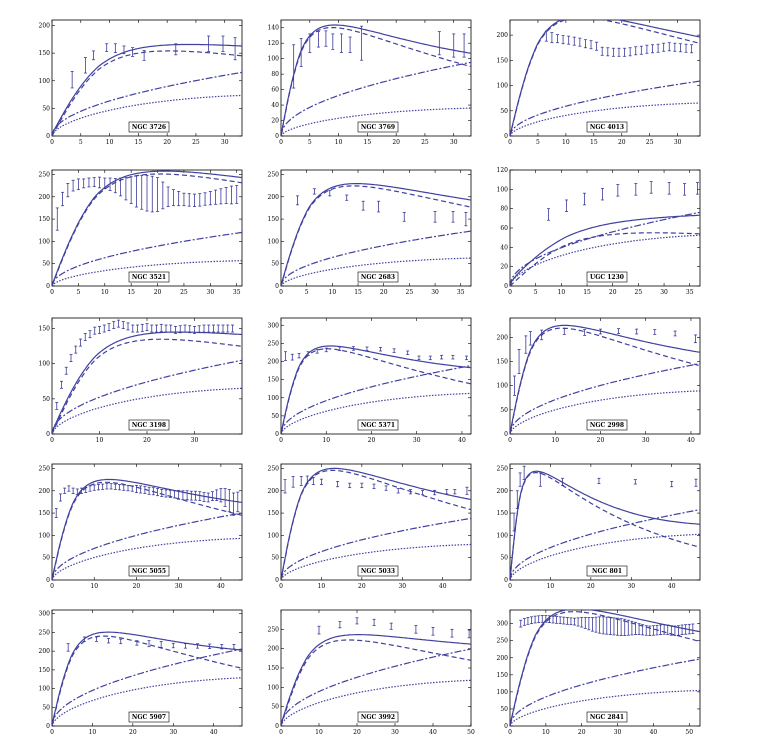  Describe the element at coordinates (504, 247) in the screenshot. I see `y-tick-label: 40` at that location.